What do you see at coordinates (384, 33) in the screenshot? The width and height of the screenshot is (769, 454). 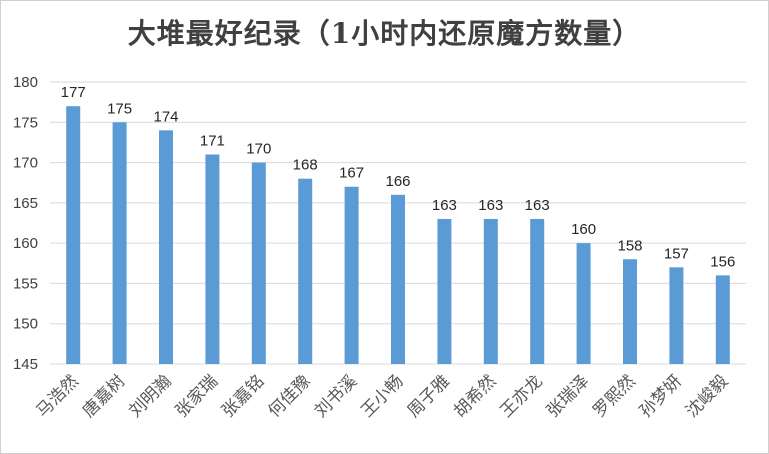 I see `chart-title: 大堆最好纪录（1小时内还原魔方数量）` at bounding box center [384, 33].